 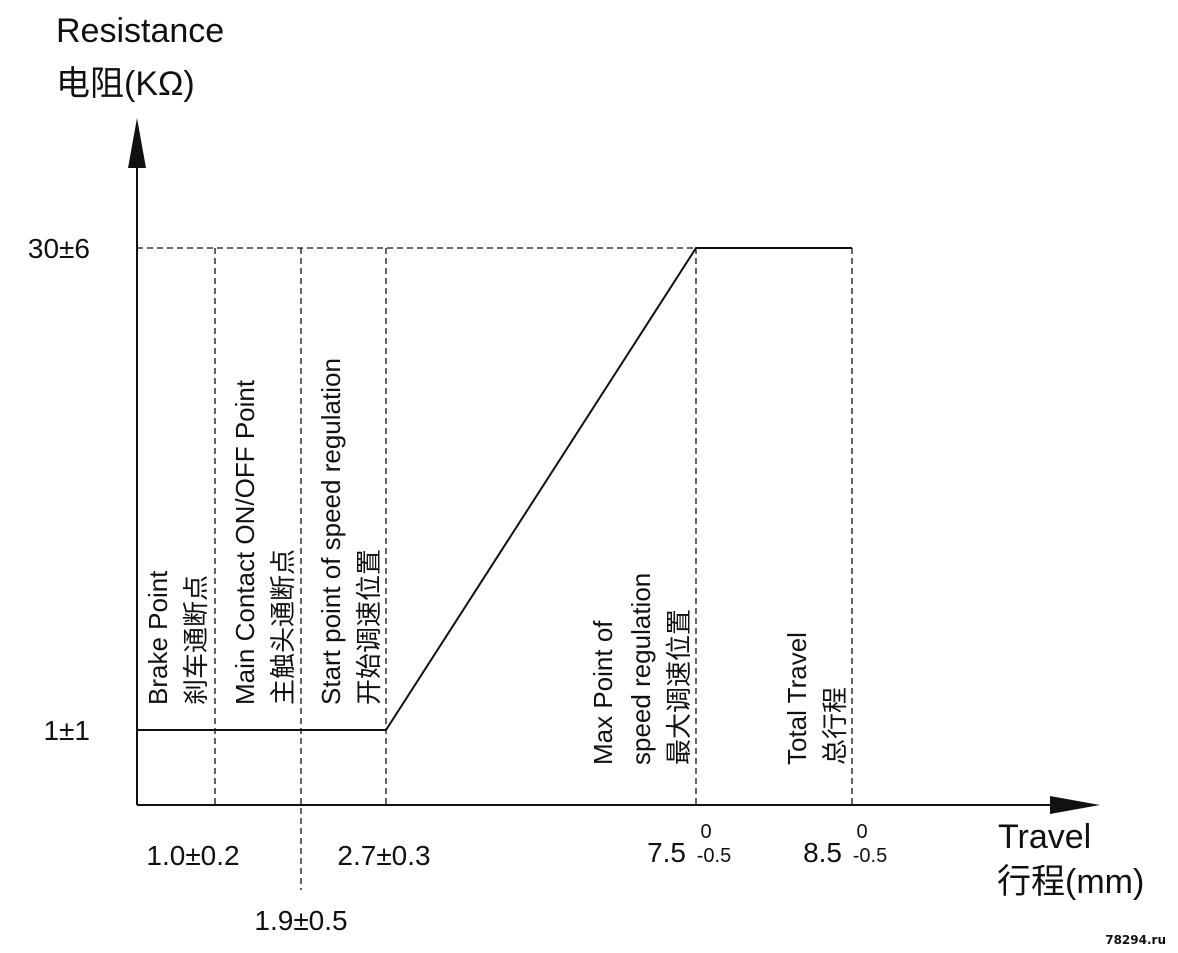 I want to click on x-tick-tol-upper-3: 0, so click(x=705, y=832).